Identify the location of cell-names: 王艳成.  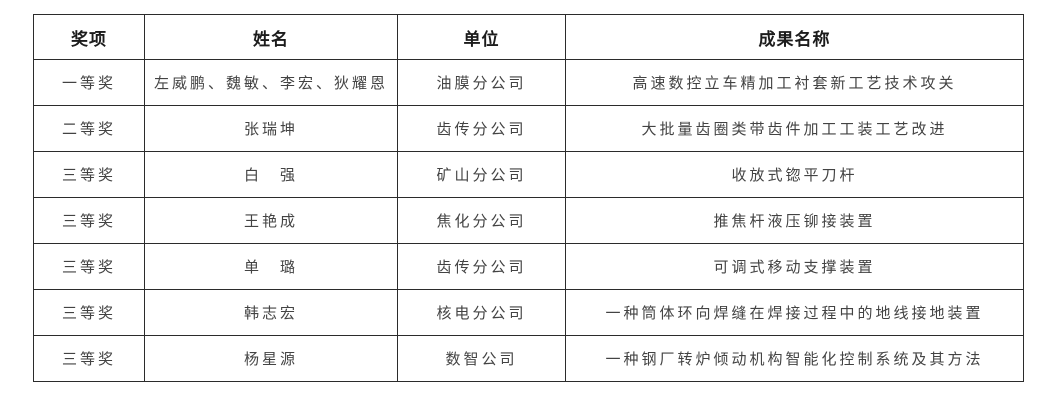
(271, 220).